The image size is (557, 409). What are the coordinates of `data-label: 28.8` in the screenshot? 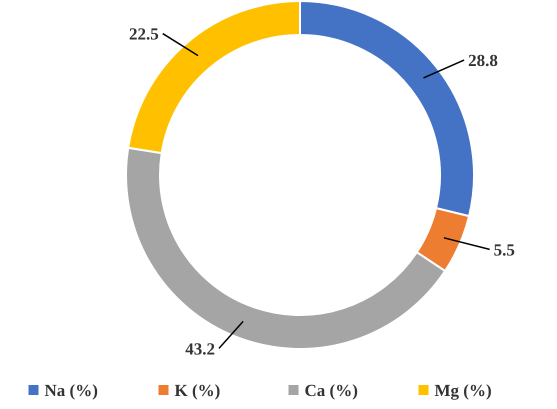 It's located at (483, 60).